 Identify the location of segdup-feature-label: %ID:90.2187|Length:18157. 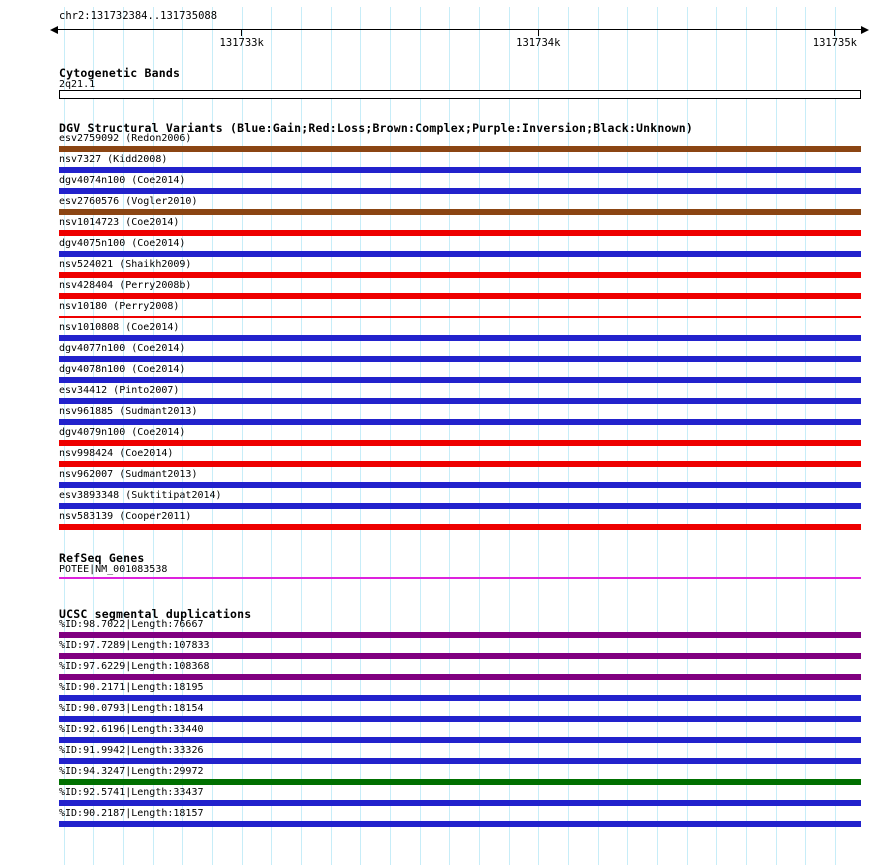
(131, 813).